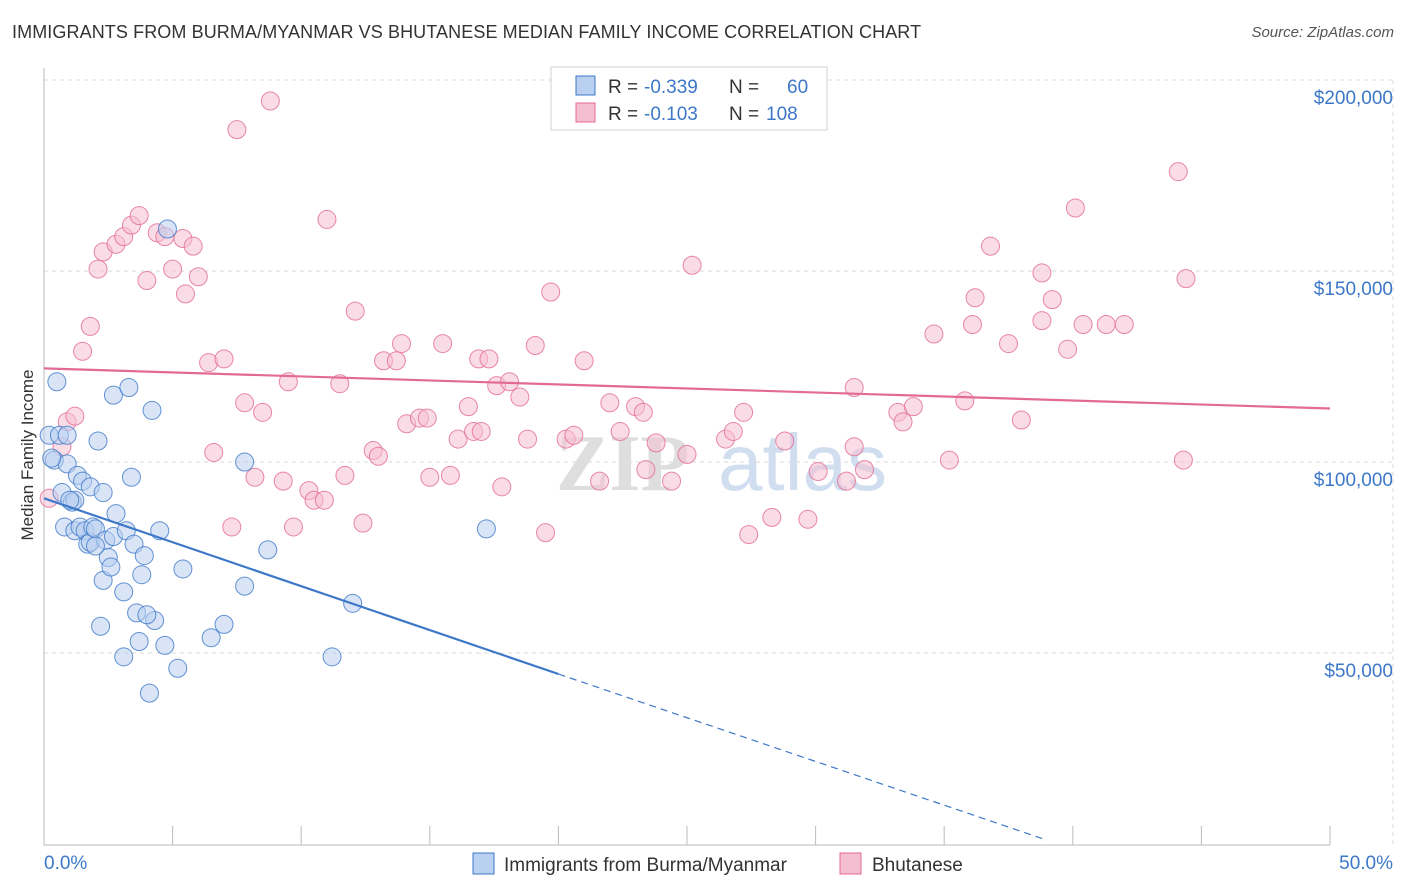 This screenshot has height=892, width=1406. I want to click on legend-n-label: N =, so click(744, 87).